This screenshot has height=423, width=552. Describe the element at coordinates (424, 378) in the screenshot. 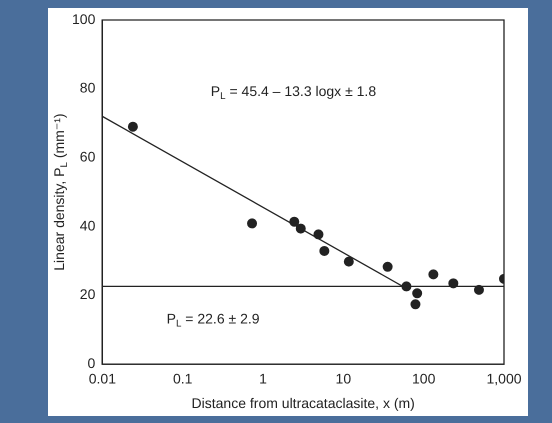

I see `x-tick-label: 100` at that location.